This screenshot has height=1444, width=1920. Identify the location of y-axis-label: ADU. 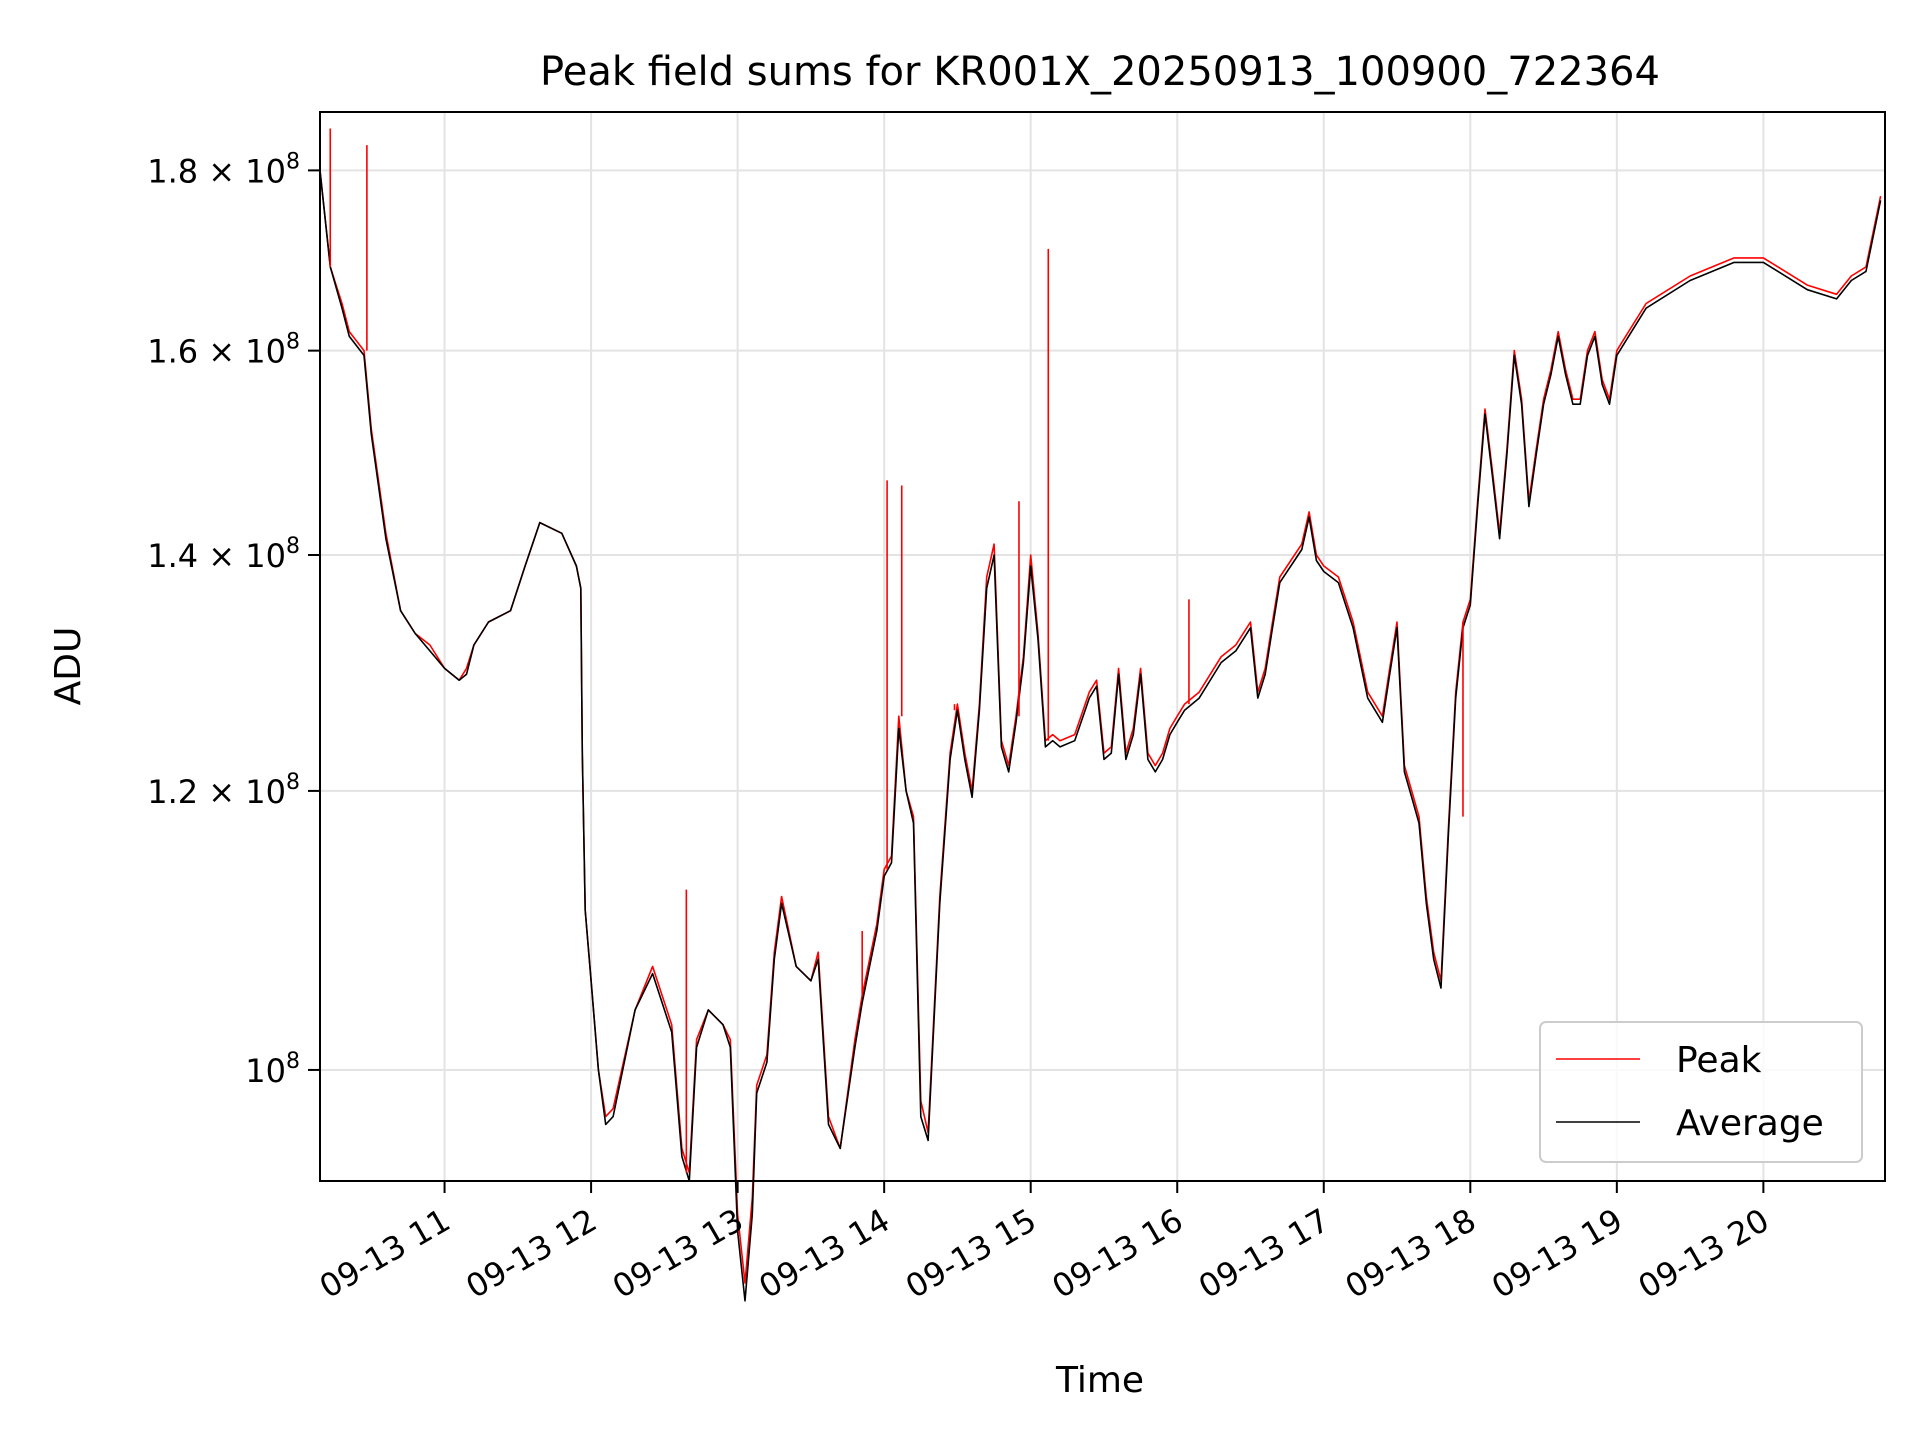
(68, 666).